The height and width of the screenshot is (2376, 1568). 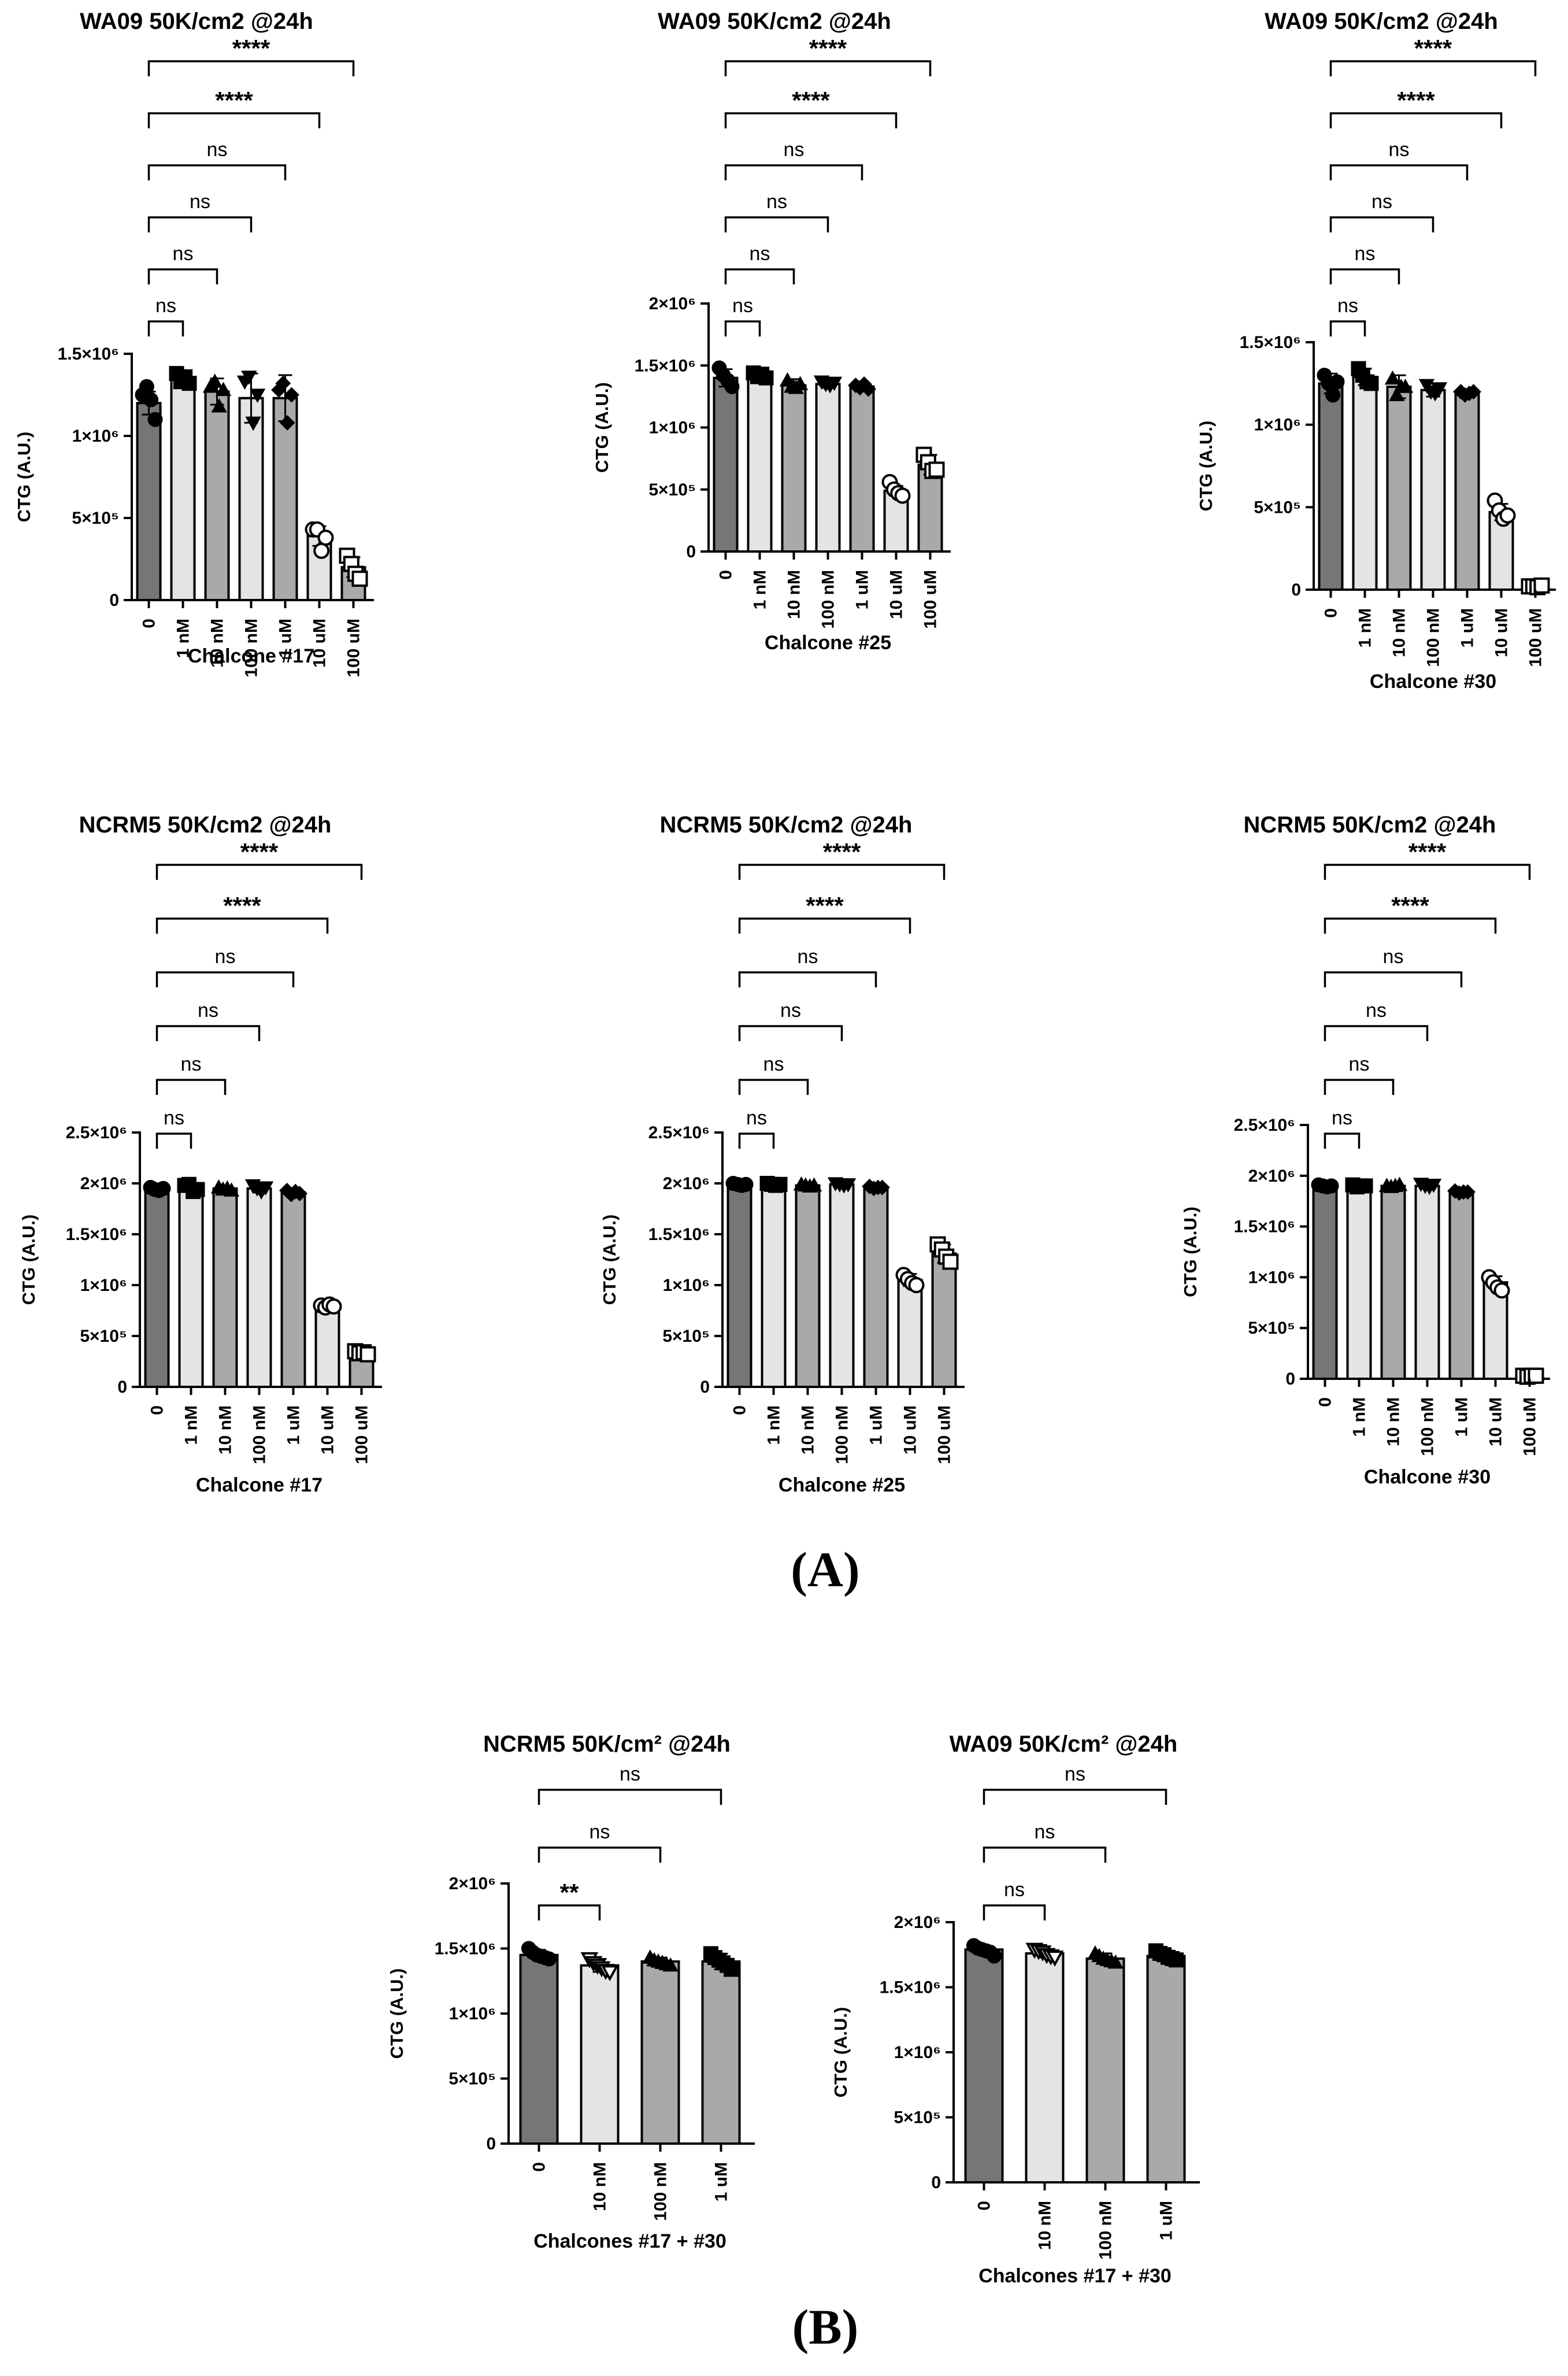 I want to click on y-axis-label: CTG (A.U.), so click(x=29, y=1260).